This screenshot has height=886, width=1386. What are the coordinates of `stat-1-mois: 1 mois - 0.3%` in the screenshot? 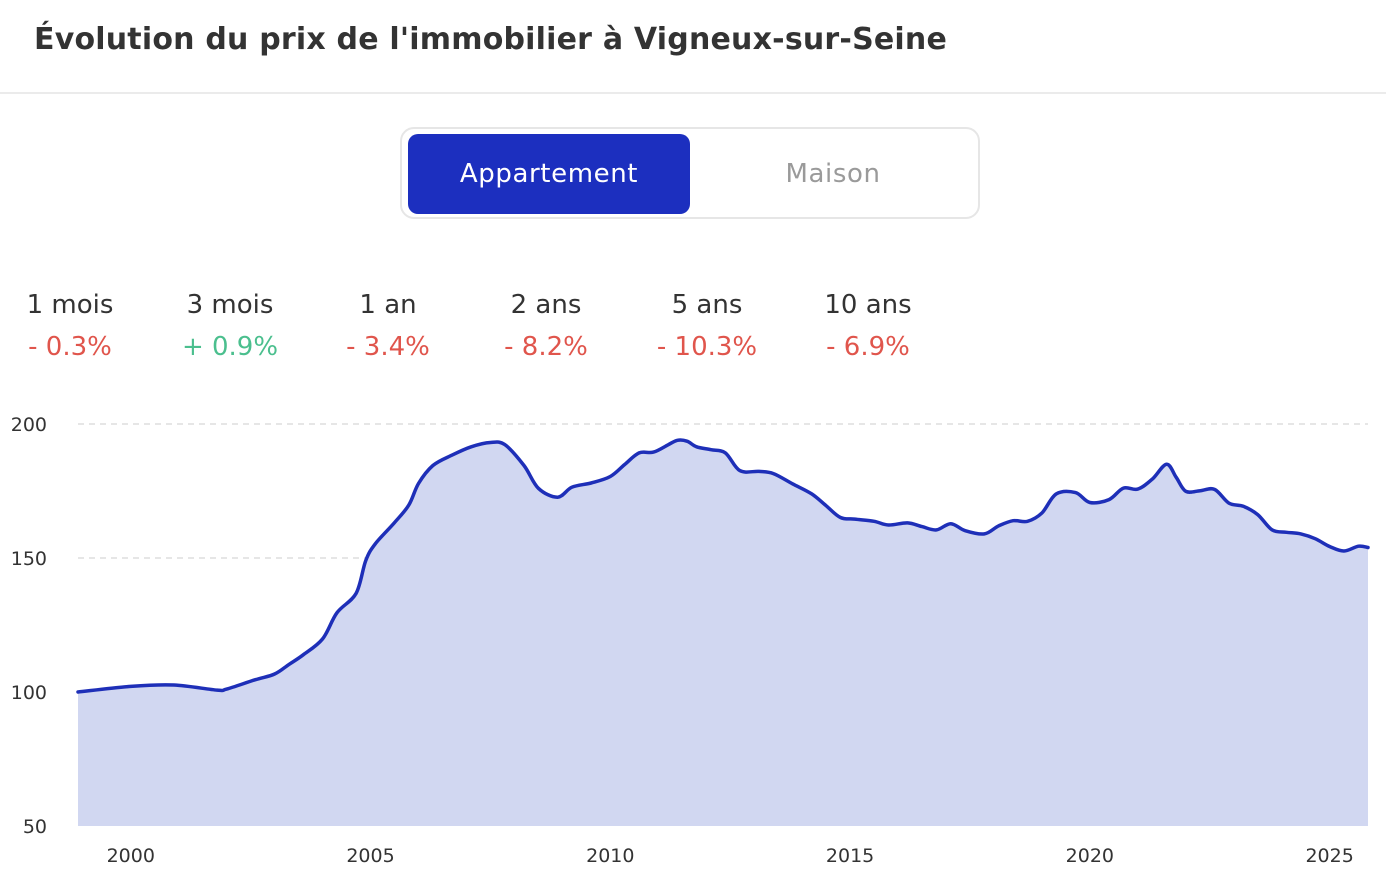 It's located at (70, 326).